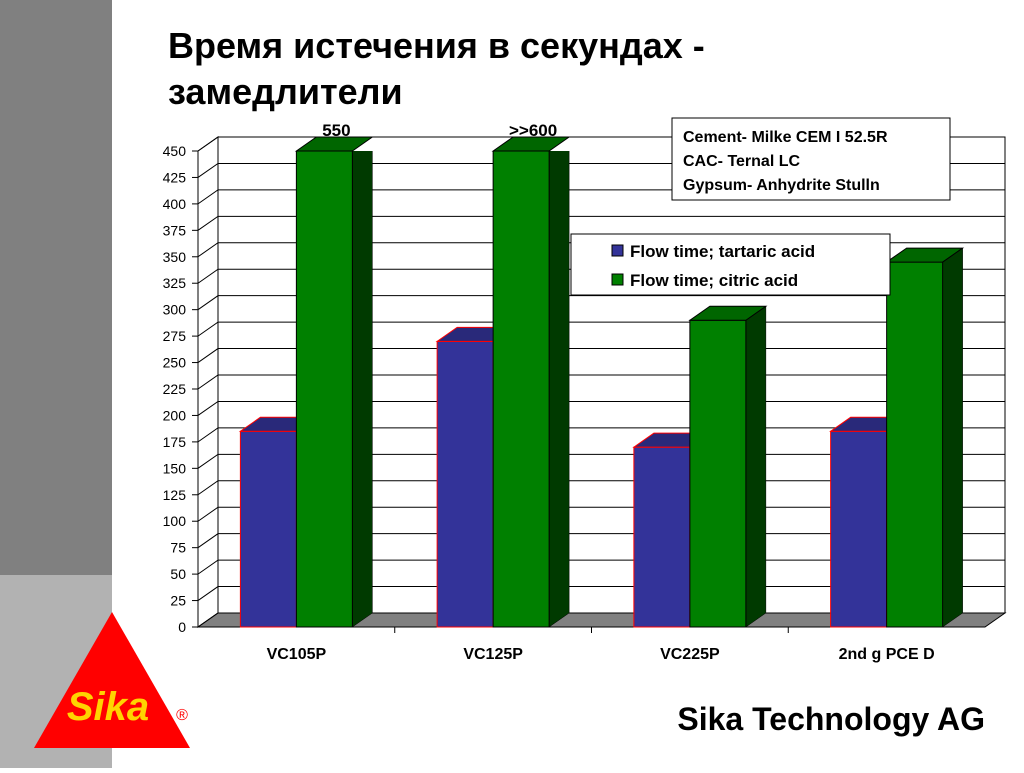 The image size is (1024, 773). Describe the element at coordinates (175, 389) in the screenshot. I see `y-tick-label: 225` at that location.